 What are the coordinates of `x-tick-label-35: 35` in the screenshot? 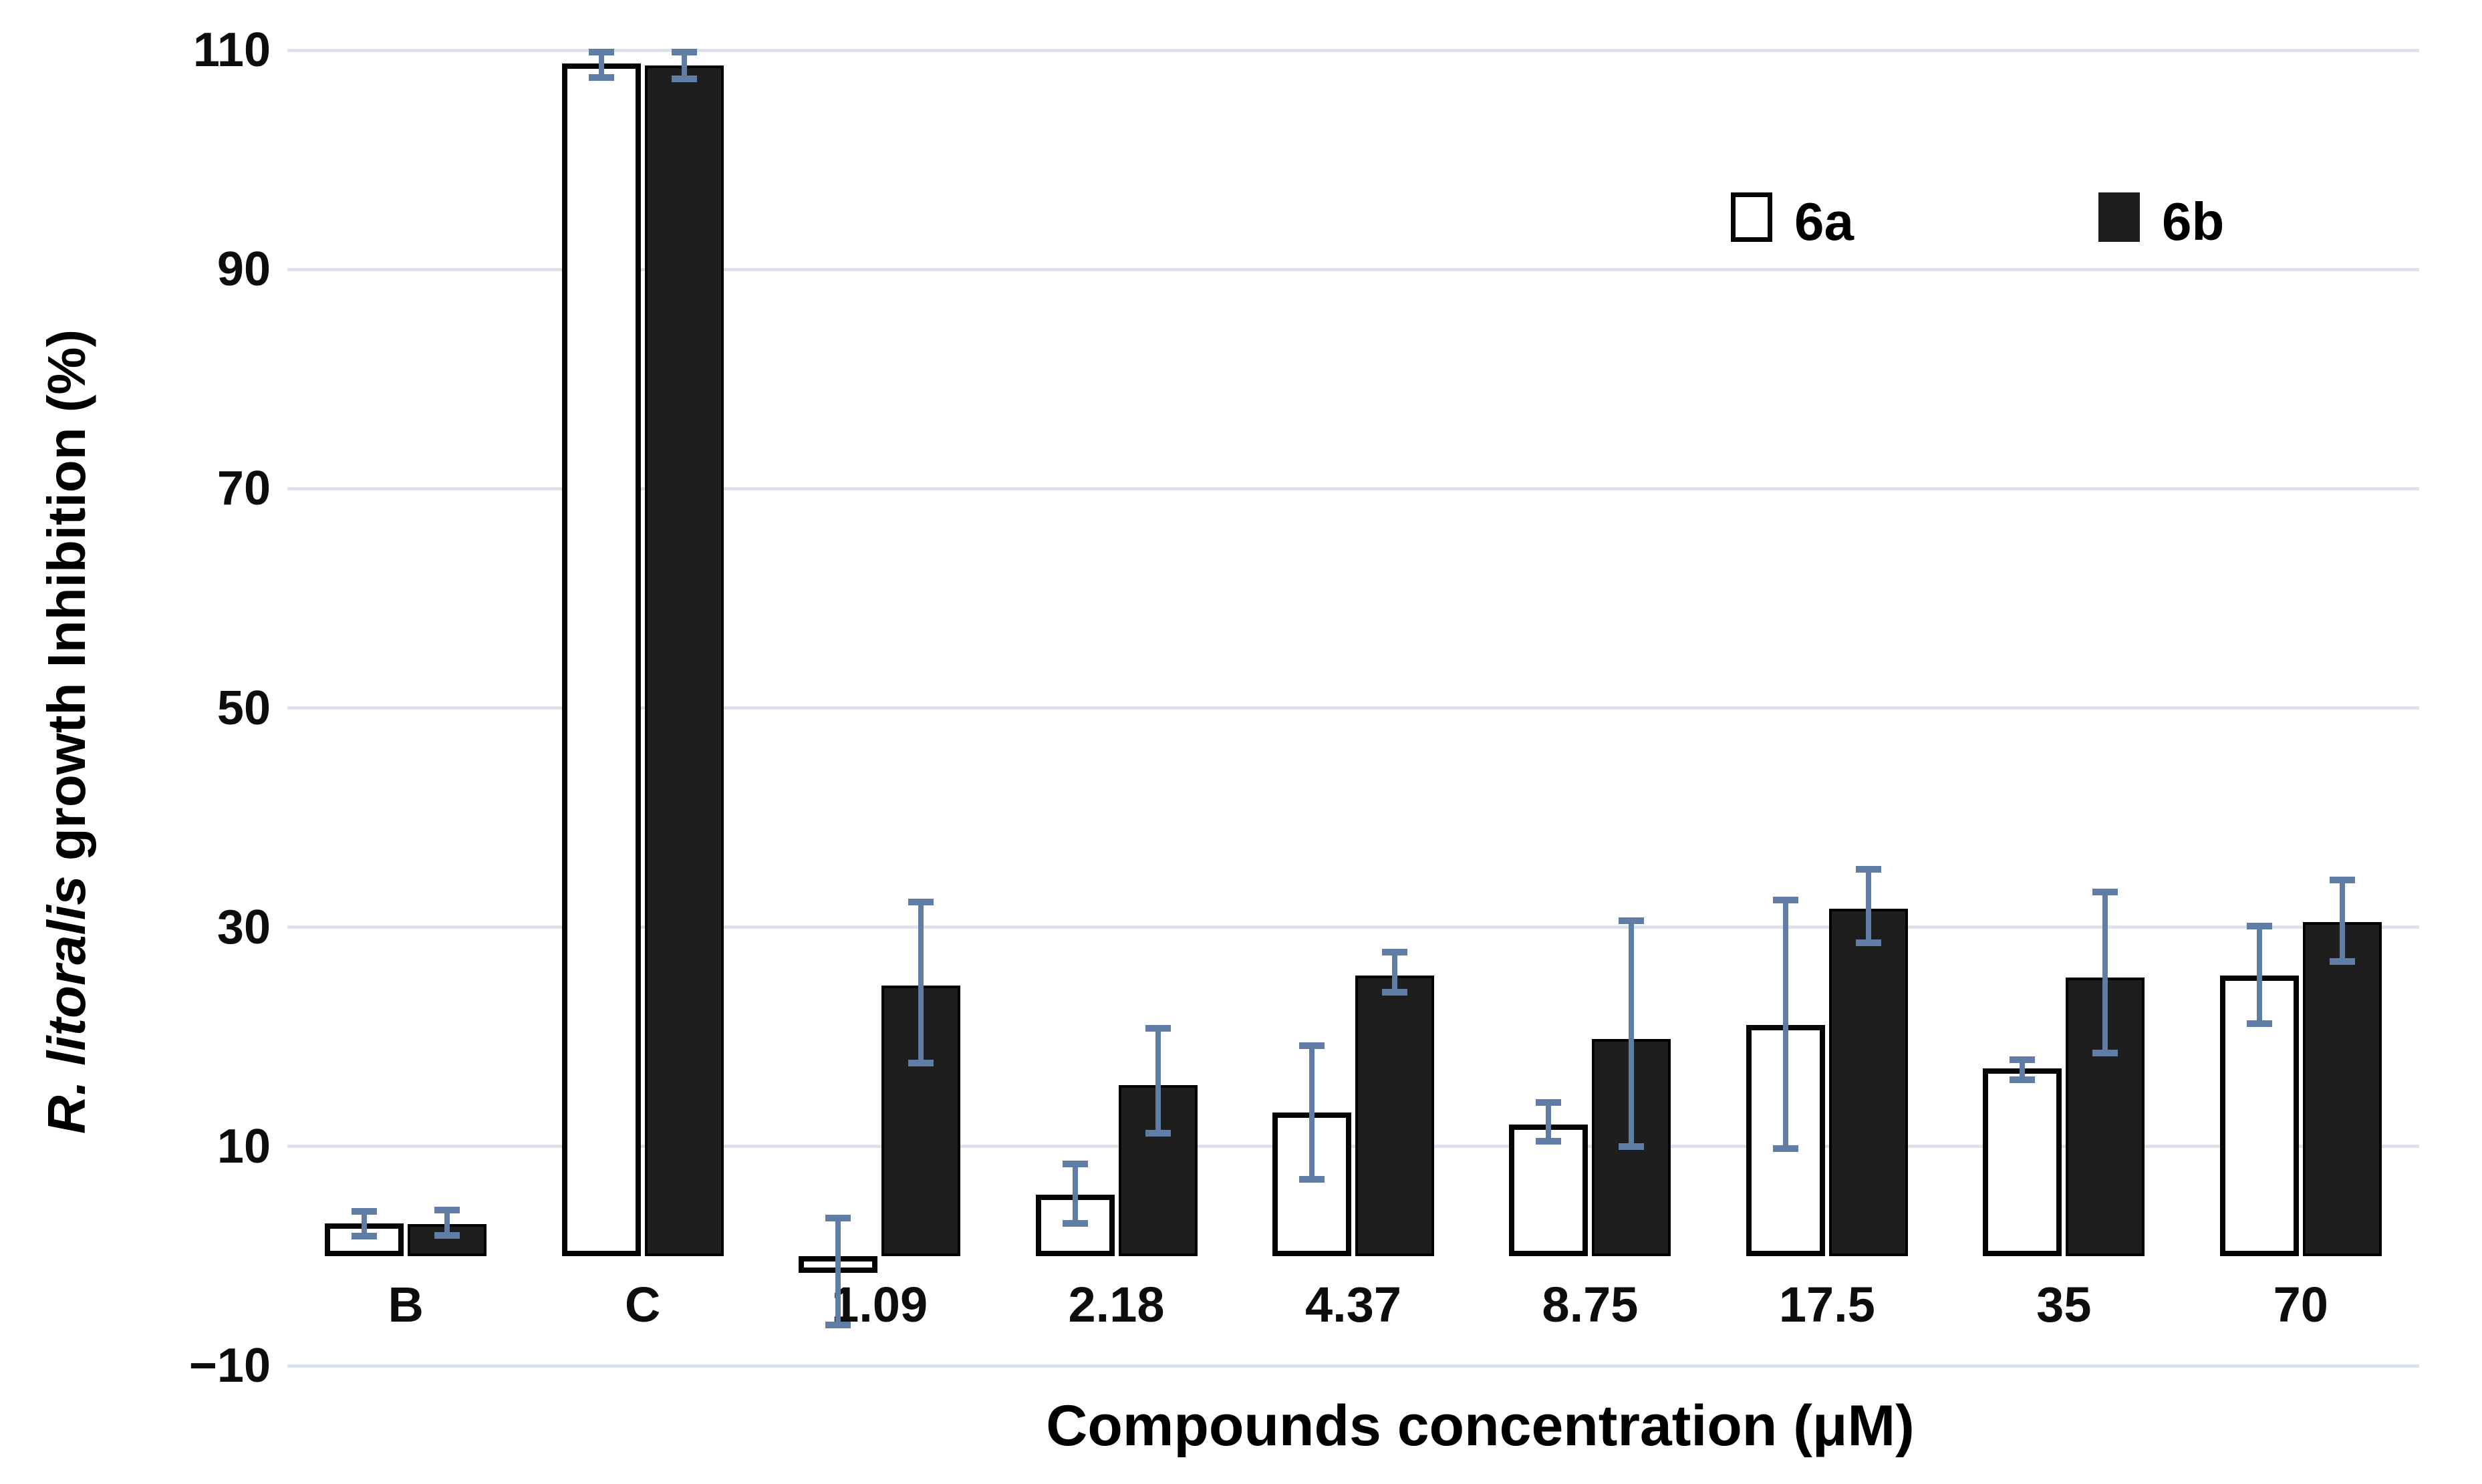 It's located at (2064, 1305).